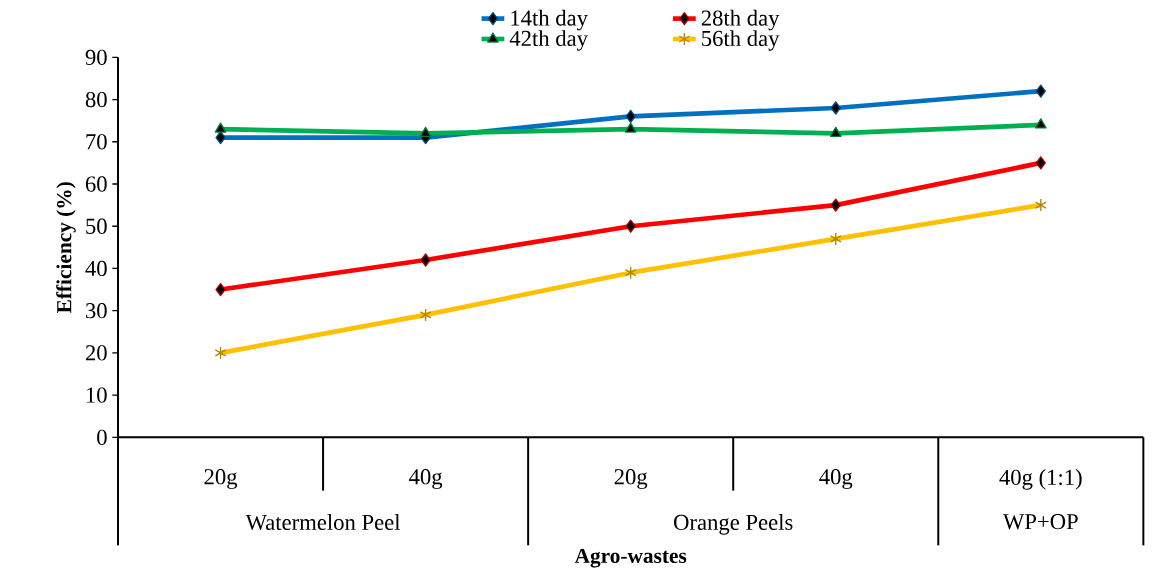 This screenshot has width=1152, height=568. Describe the element at coordinates (741, 40) in the screenshot. I see `legend-label: 56th day` at that location.